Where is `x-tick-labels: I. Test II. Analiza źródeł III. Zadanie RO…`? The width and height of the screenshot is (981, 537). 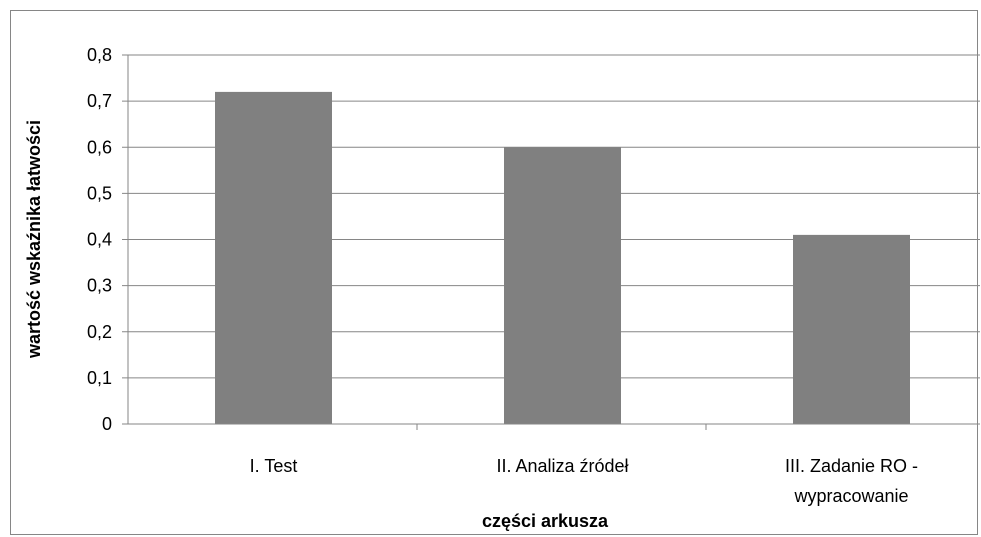 x-tick-labels: I. Test II. Analiza źródeł III. Zadanie RO… is located at coordinates (584, 481).